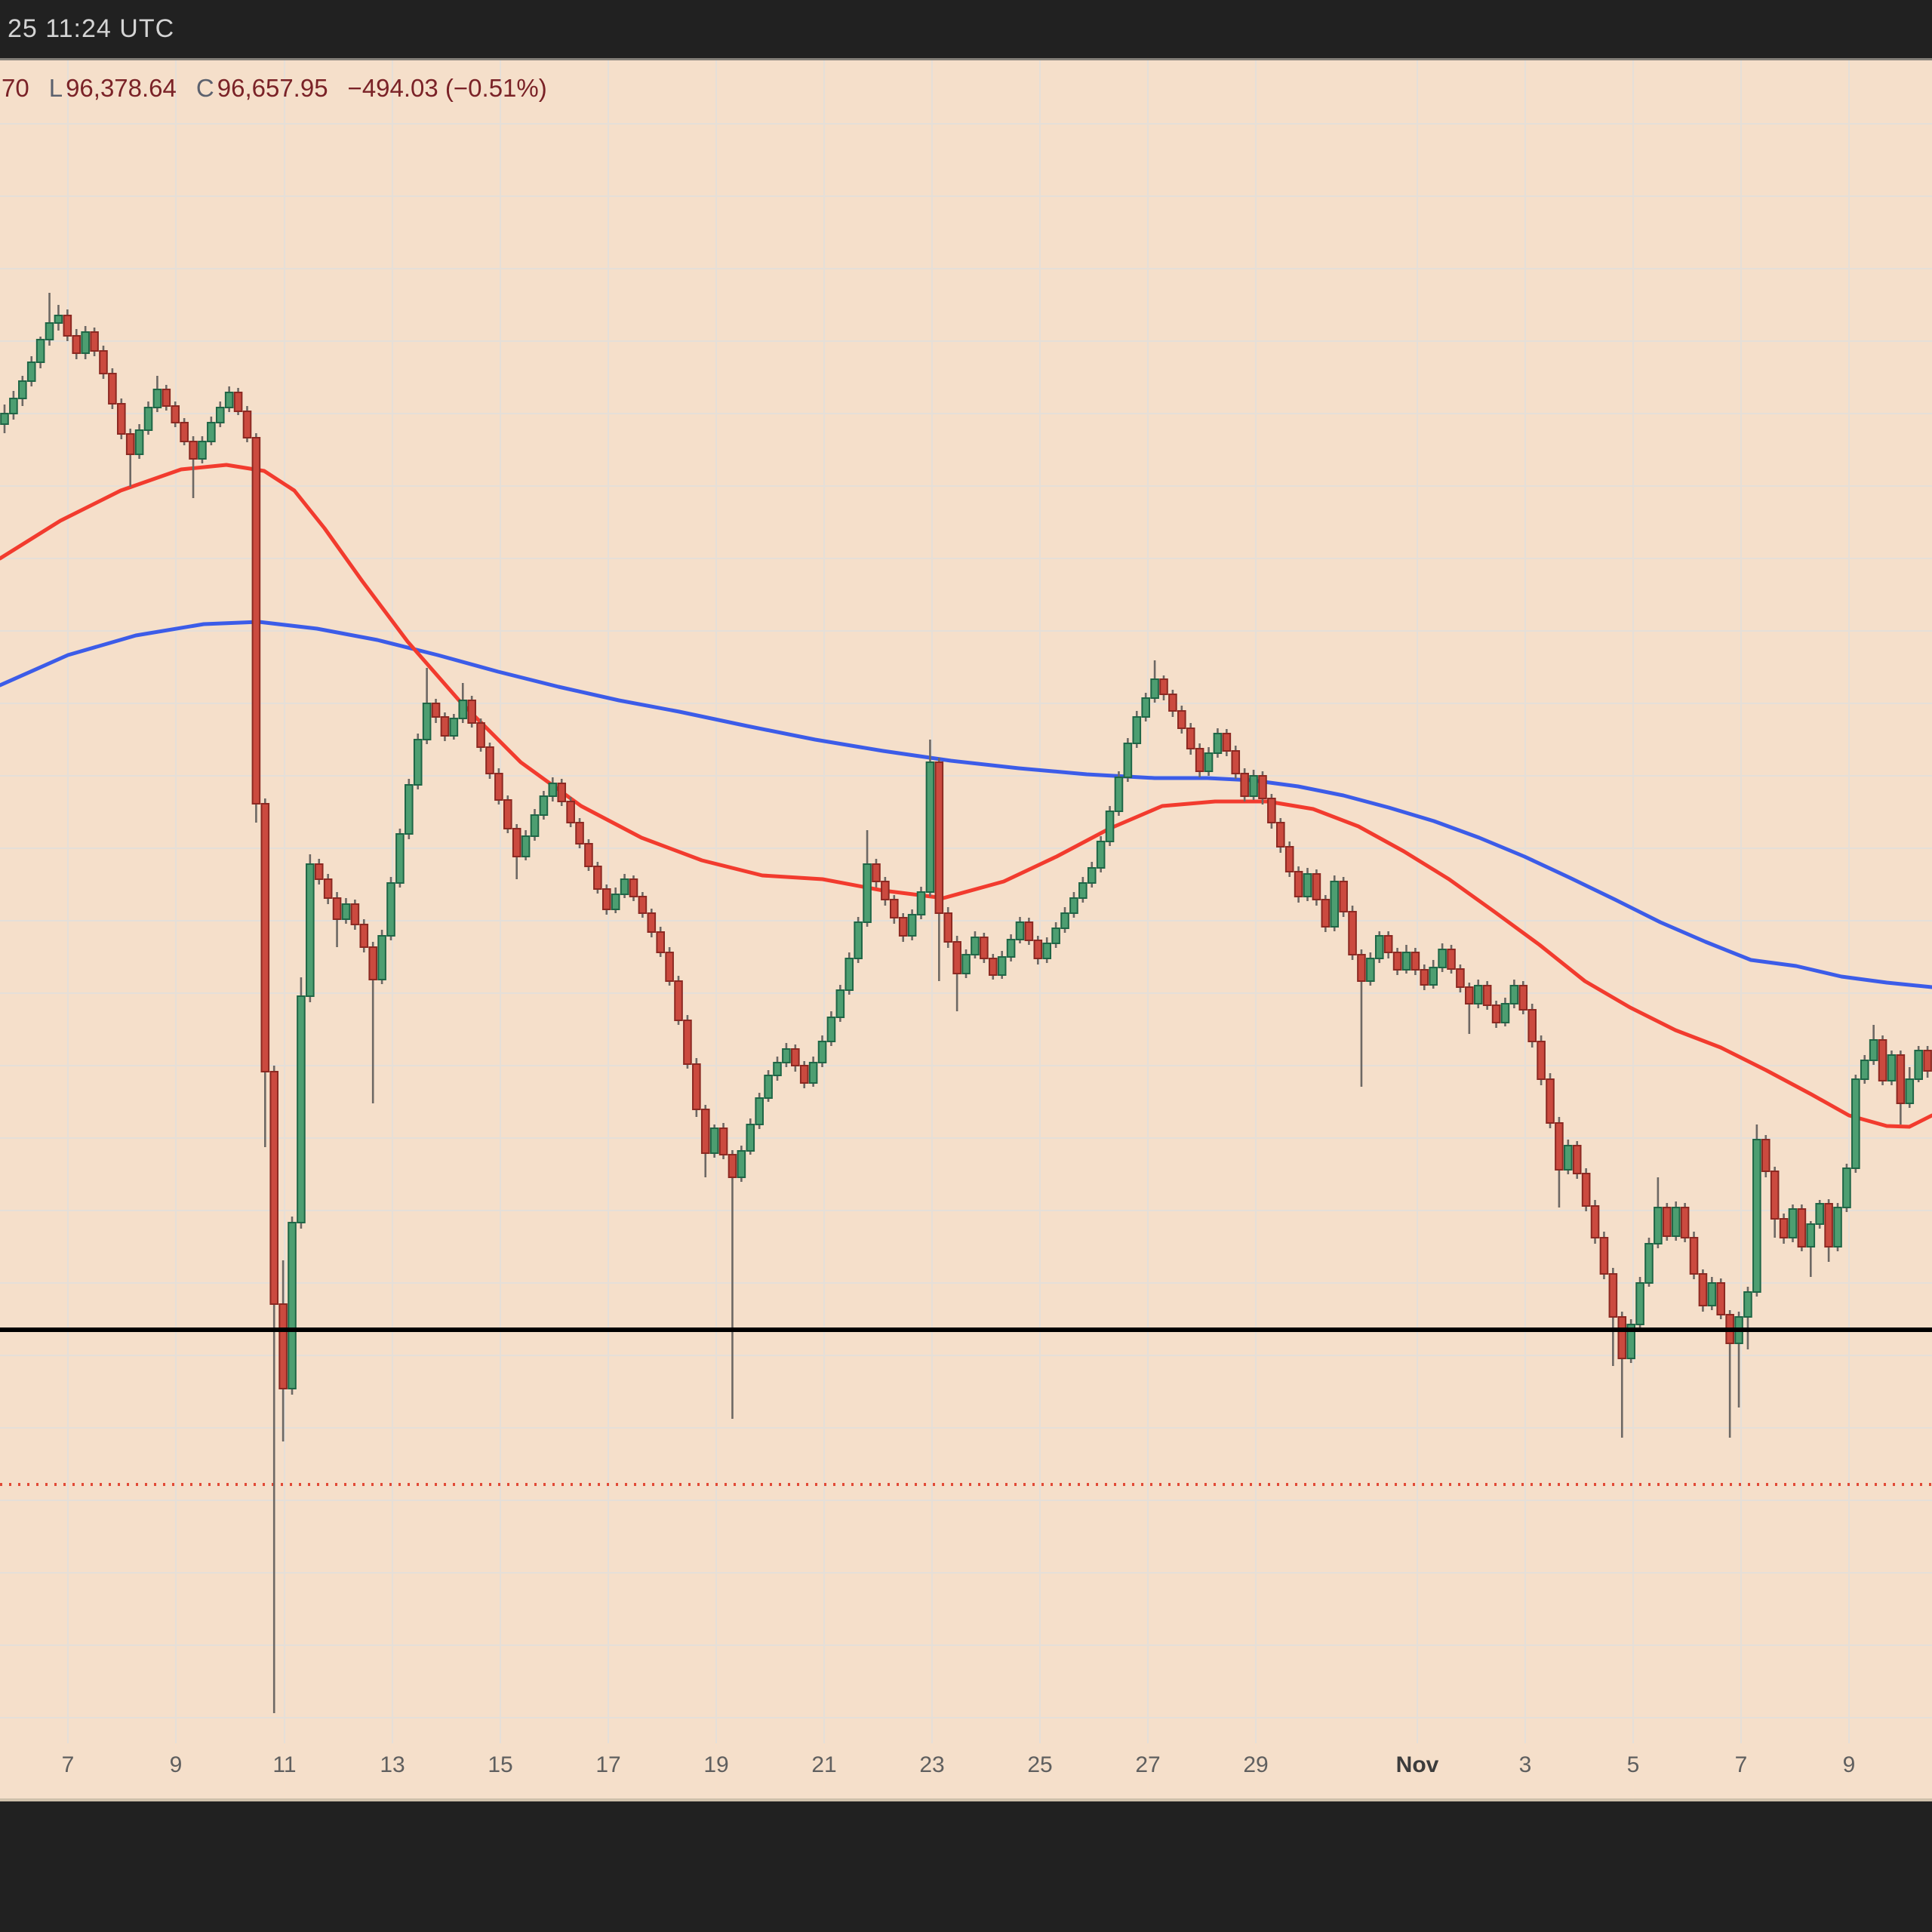 The height and width of the screenshot is (1932, 1932). What do you see at coordinates (966, 1865) in the screenshot?
I see `bottom-bar` at bounding box center [966, 1865].